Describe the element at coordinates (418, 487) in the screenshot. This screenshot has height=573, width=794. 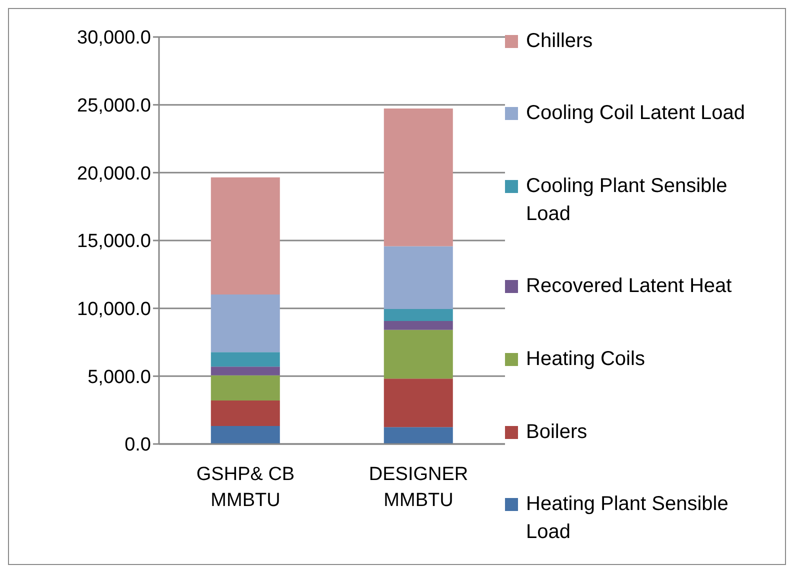
I see `x-tick-label: DESIGNER MMBTU` at that location.